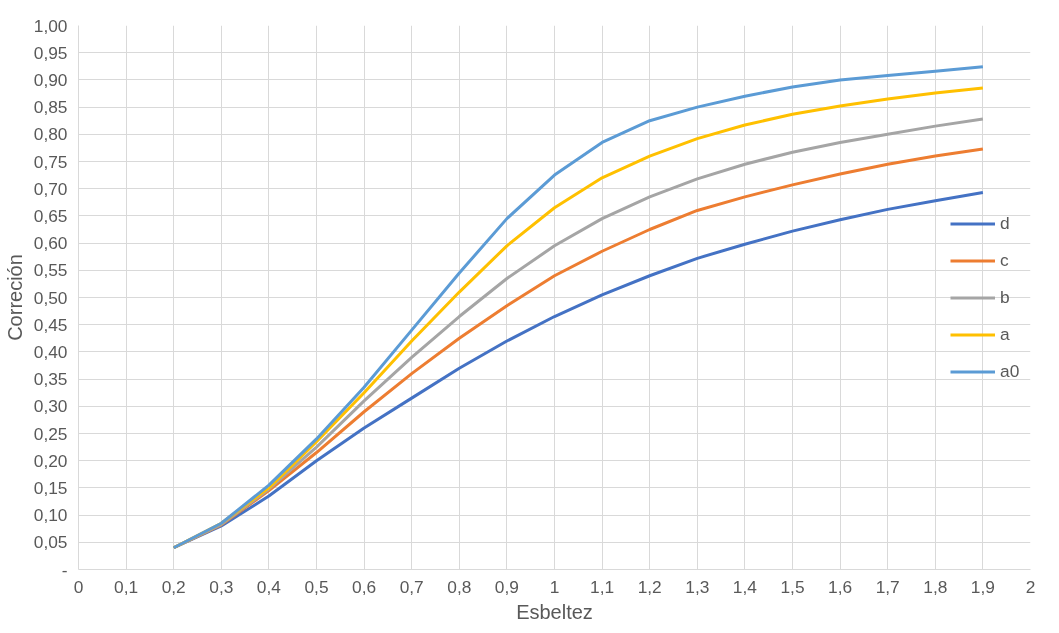  I want to click on y-tick-label: 0,20, so click(50, 460).